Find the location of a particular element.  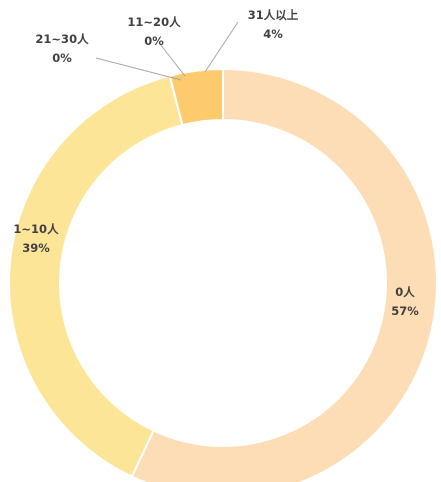

category-label: 11~20人 is located at coordinates (154, 22).